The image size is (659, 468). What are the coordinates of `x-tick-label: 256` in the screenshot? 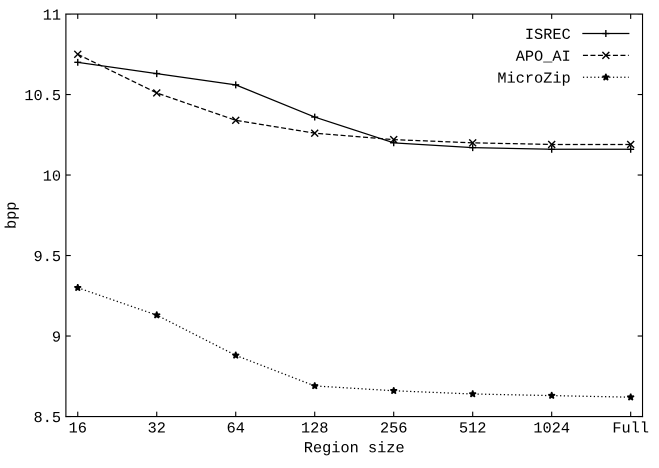 It's located at (393, 427).